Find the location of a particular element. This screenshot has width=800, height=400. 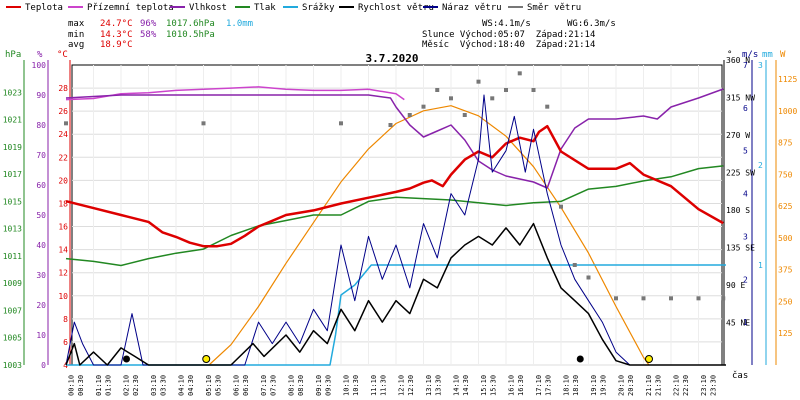

x-tick-12: 06:10 is located at coordinates (237, 385).